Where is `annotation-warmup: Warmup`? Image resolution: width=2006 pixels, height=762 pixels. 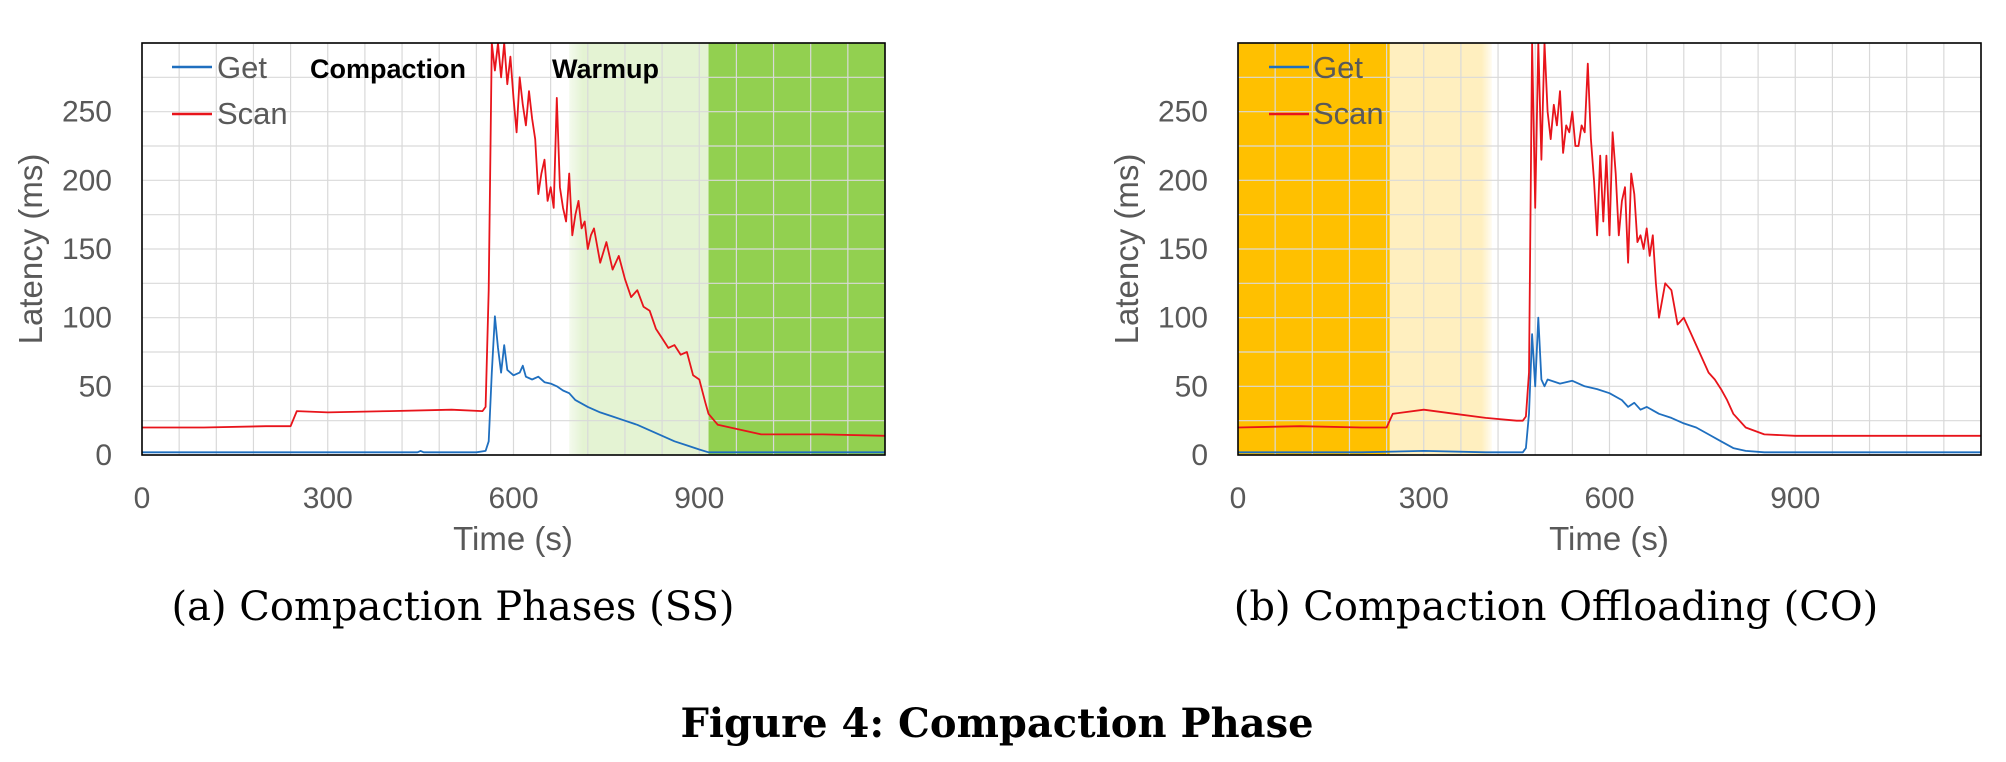
annotation-warmup: Warmup is located at coordinates (605, 69).